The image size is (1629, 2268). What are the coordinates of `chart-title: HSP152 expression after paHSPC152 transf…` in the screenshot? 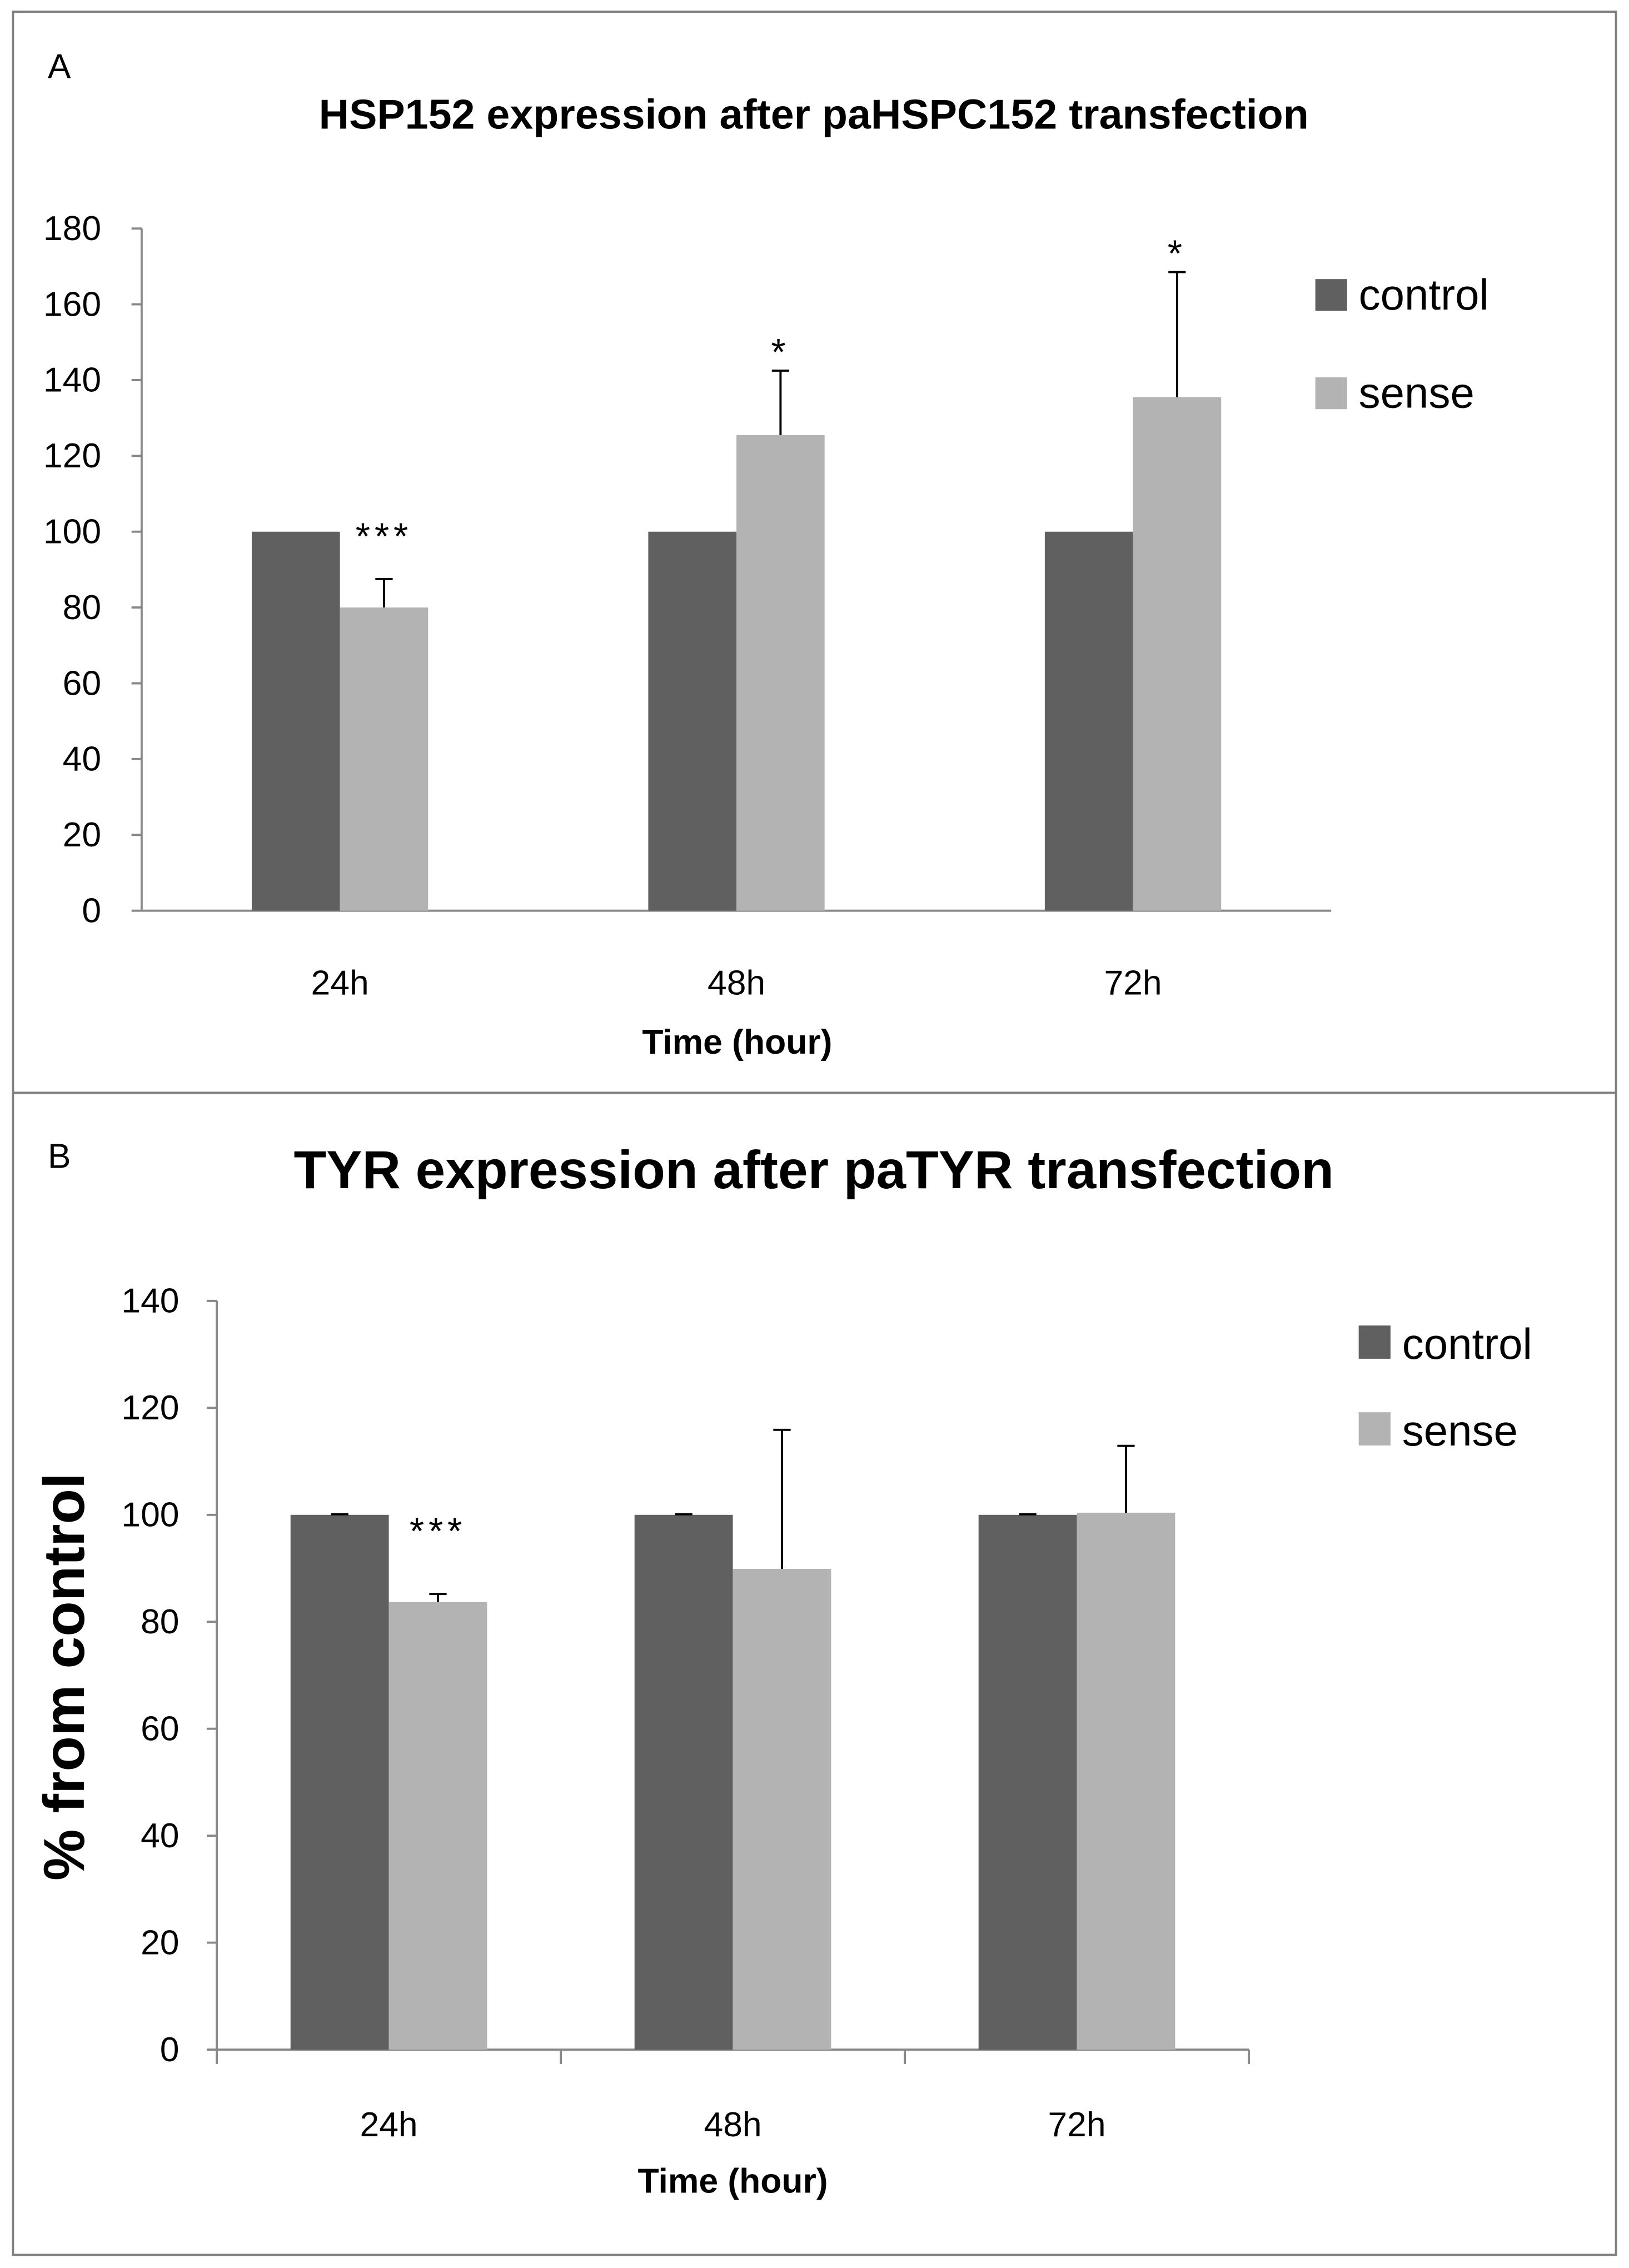 It's located at (814, 115).